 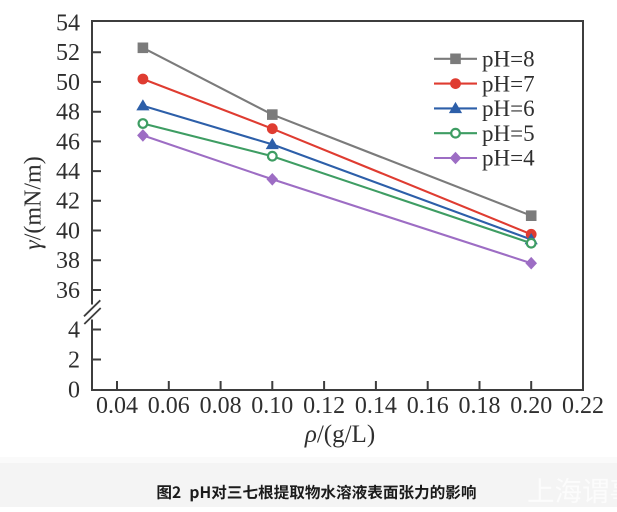 What do you see at coordinates (74, 390) in the screenshot?
I see `svg-text: 0` at bounding box center [74, 390].